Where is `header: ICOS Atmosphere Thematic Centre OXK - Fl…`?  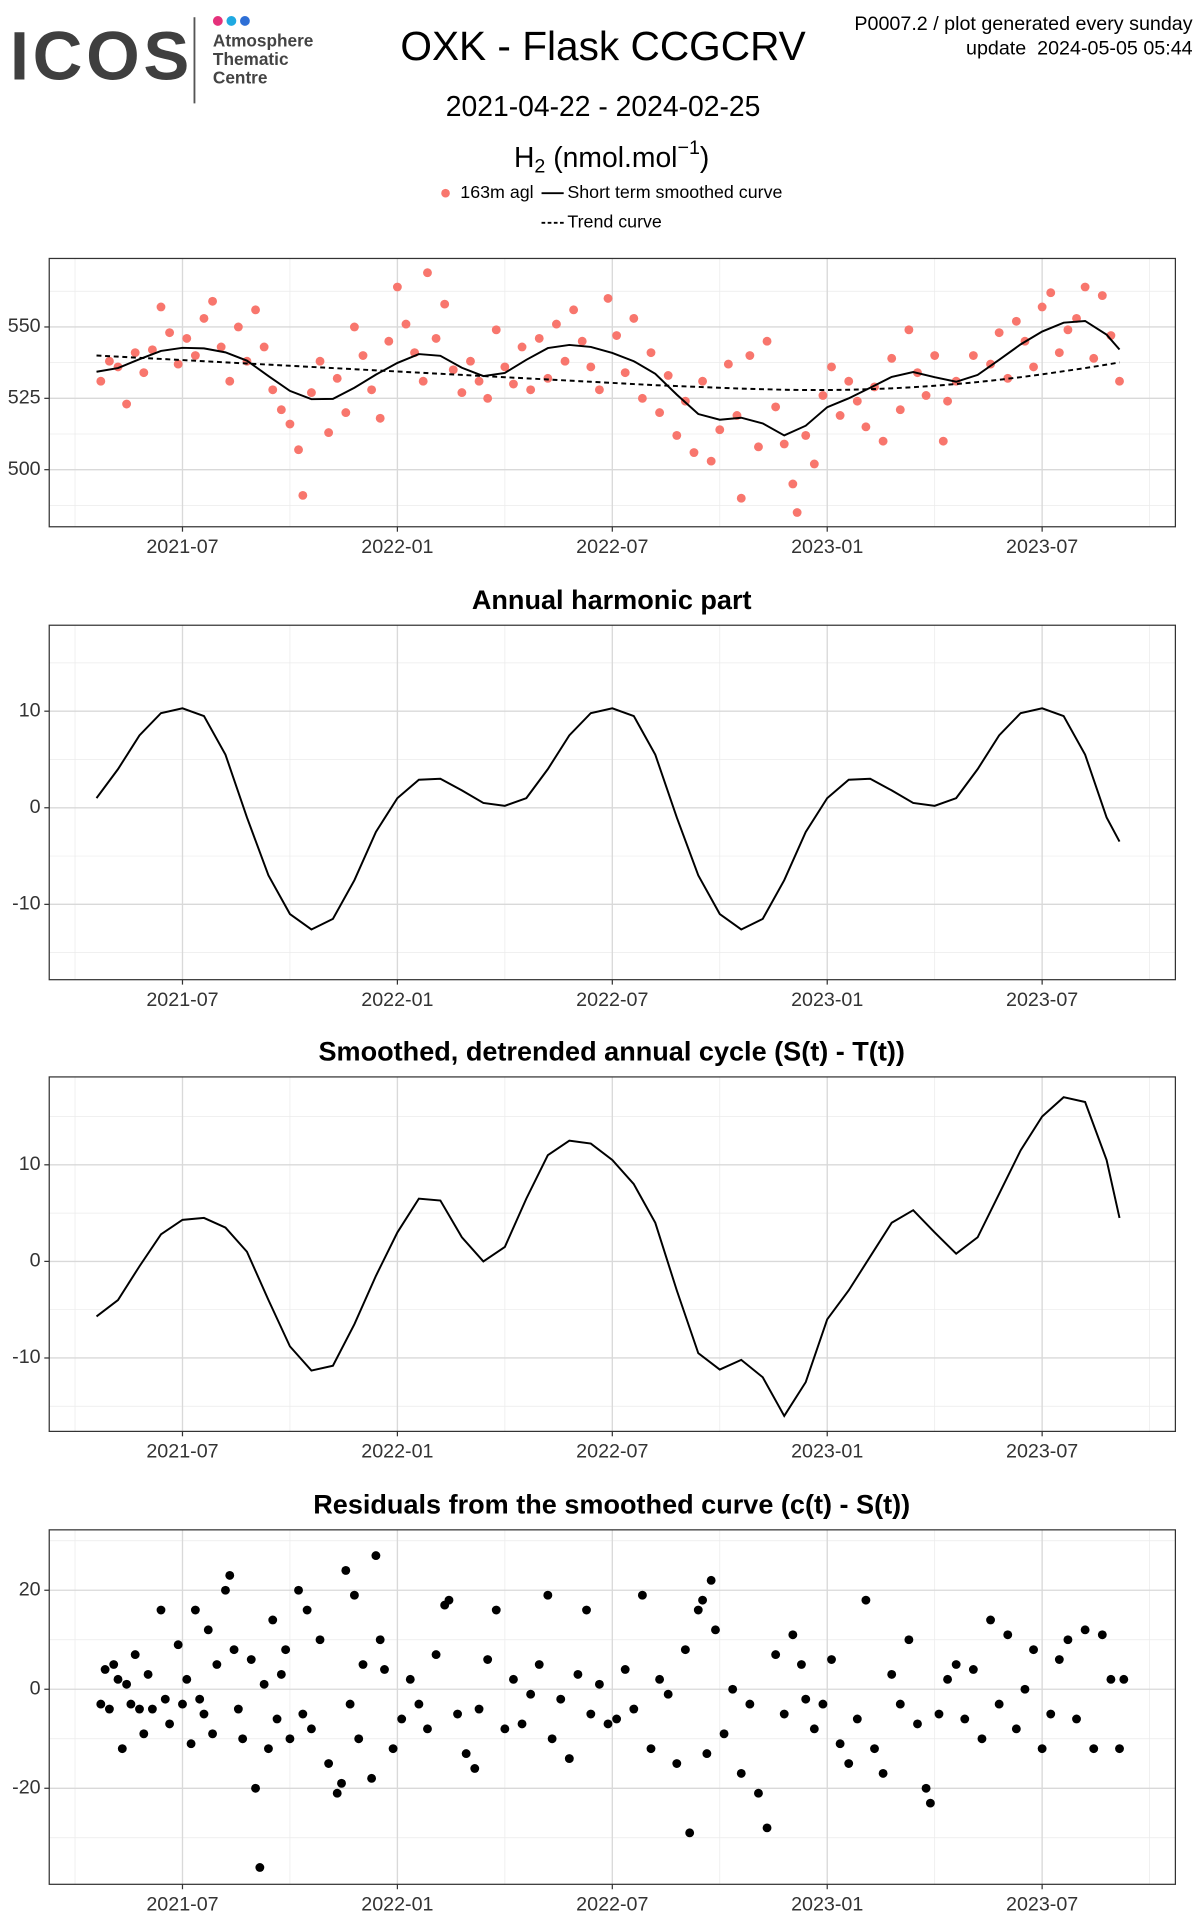 header: ICOS Atmosphere Thematic Centre OXK - Fl… is located at coordinates (601, 95).